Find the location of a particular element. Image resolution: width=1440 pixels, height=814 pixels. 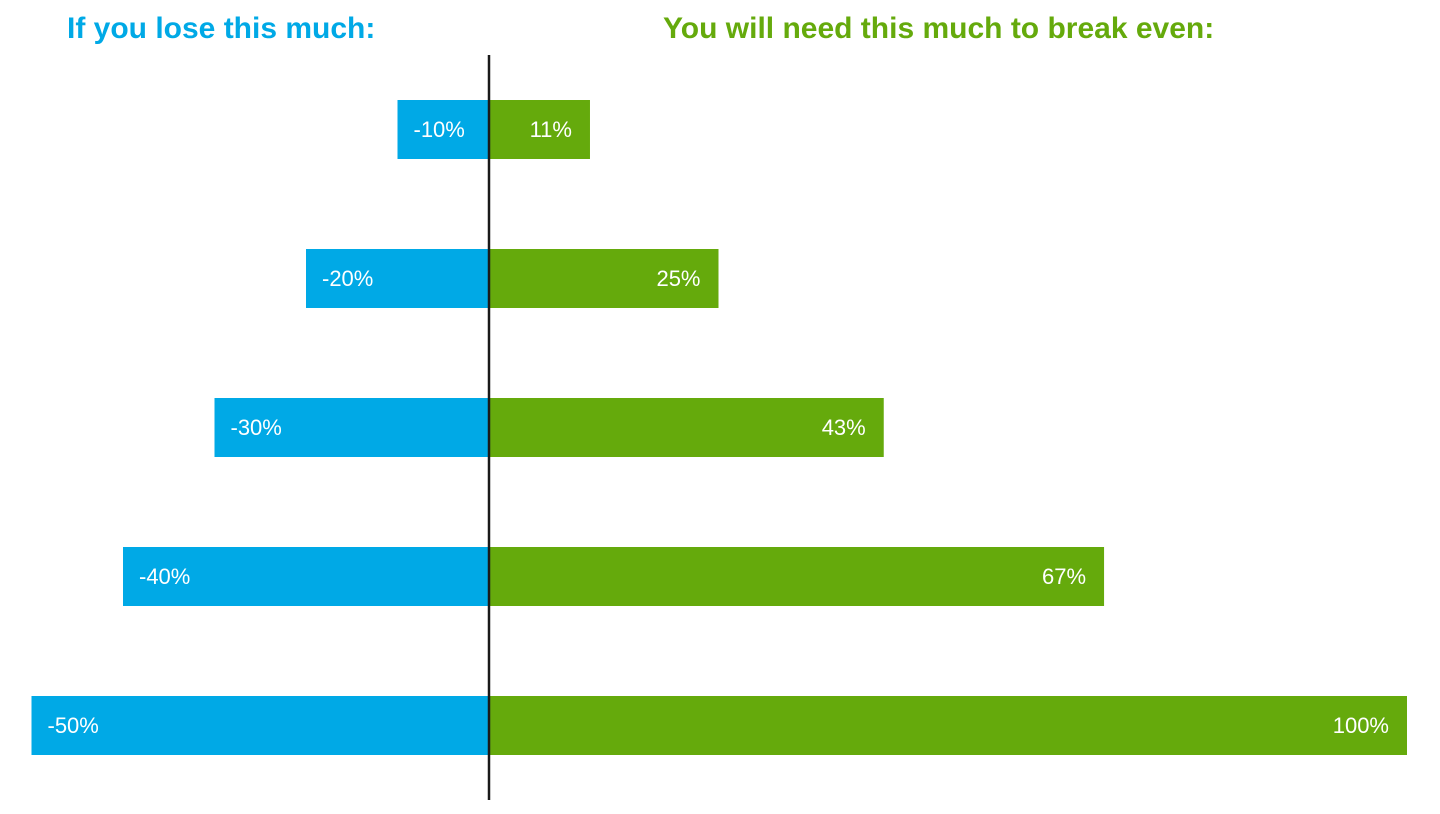

break-even-heading: You will need this much to break even: is located at coordinates (939, 28).